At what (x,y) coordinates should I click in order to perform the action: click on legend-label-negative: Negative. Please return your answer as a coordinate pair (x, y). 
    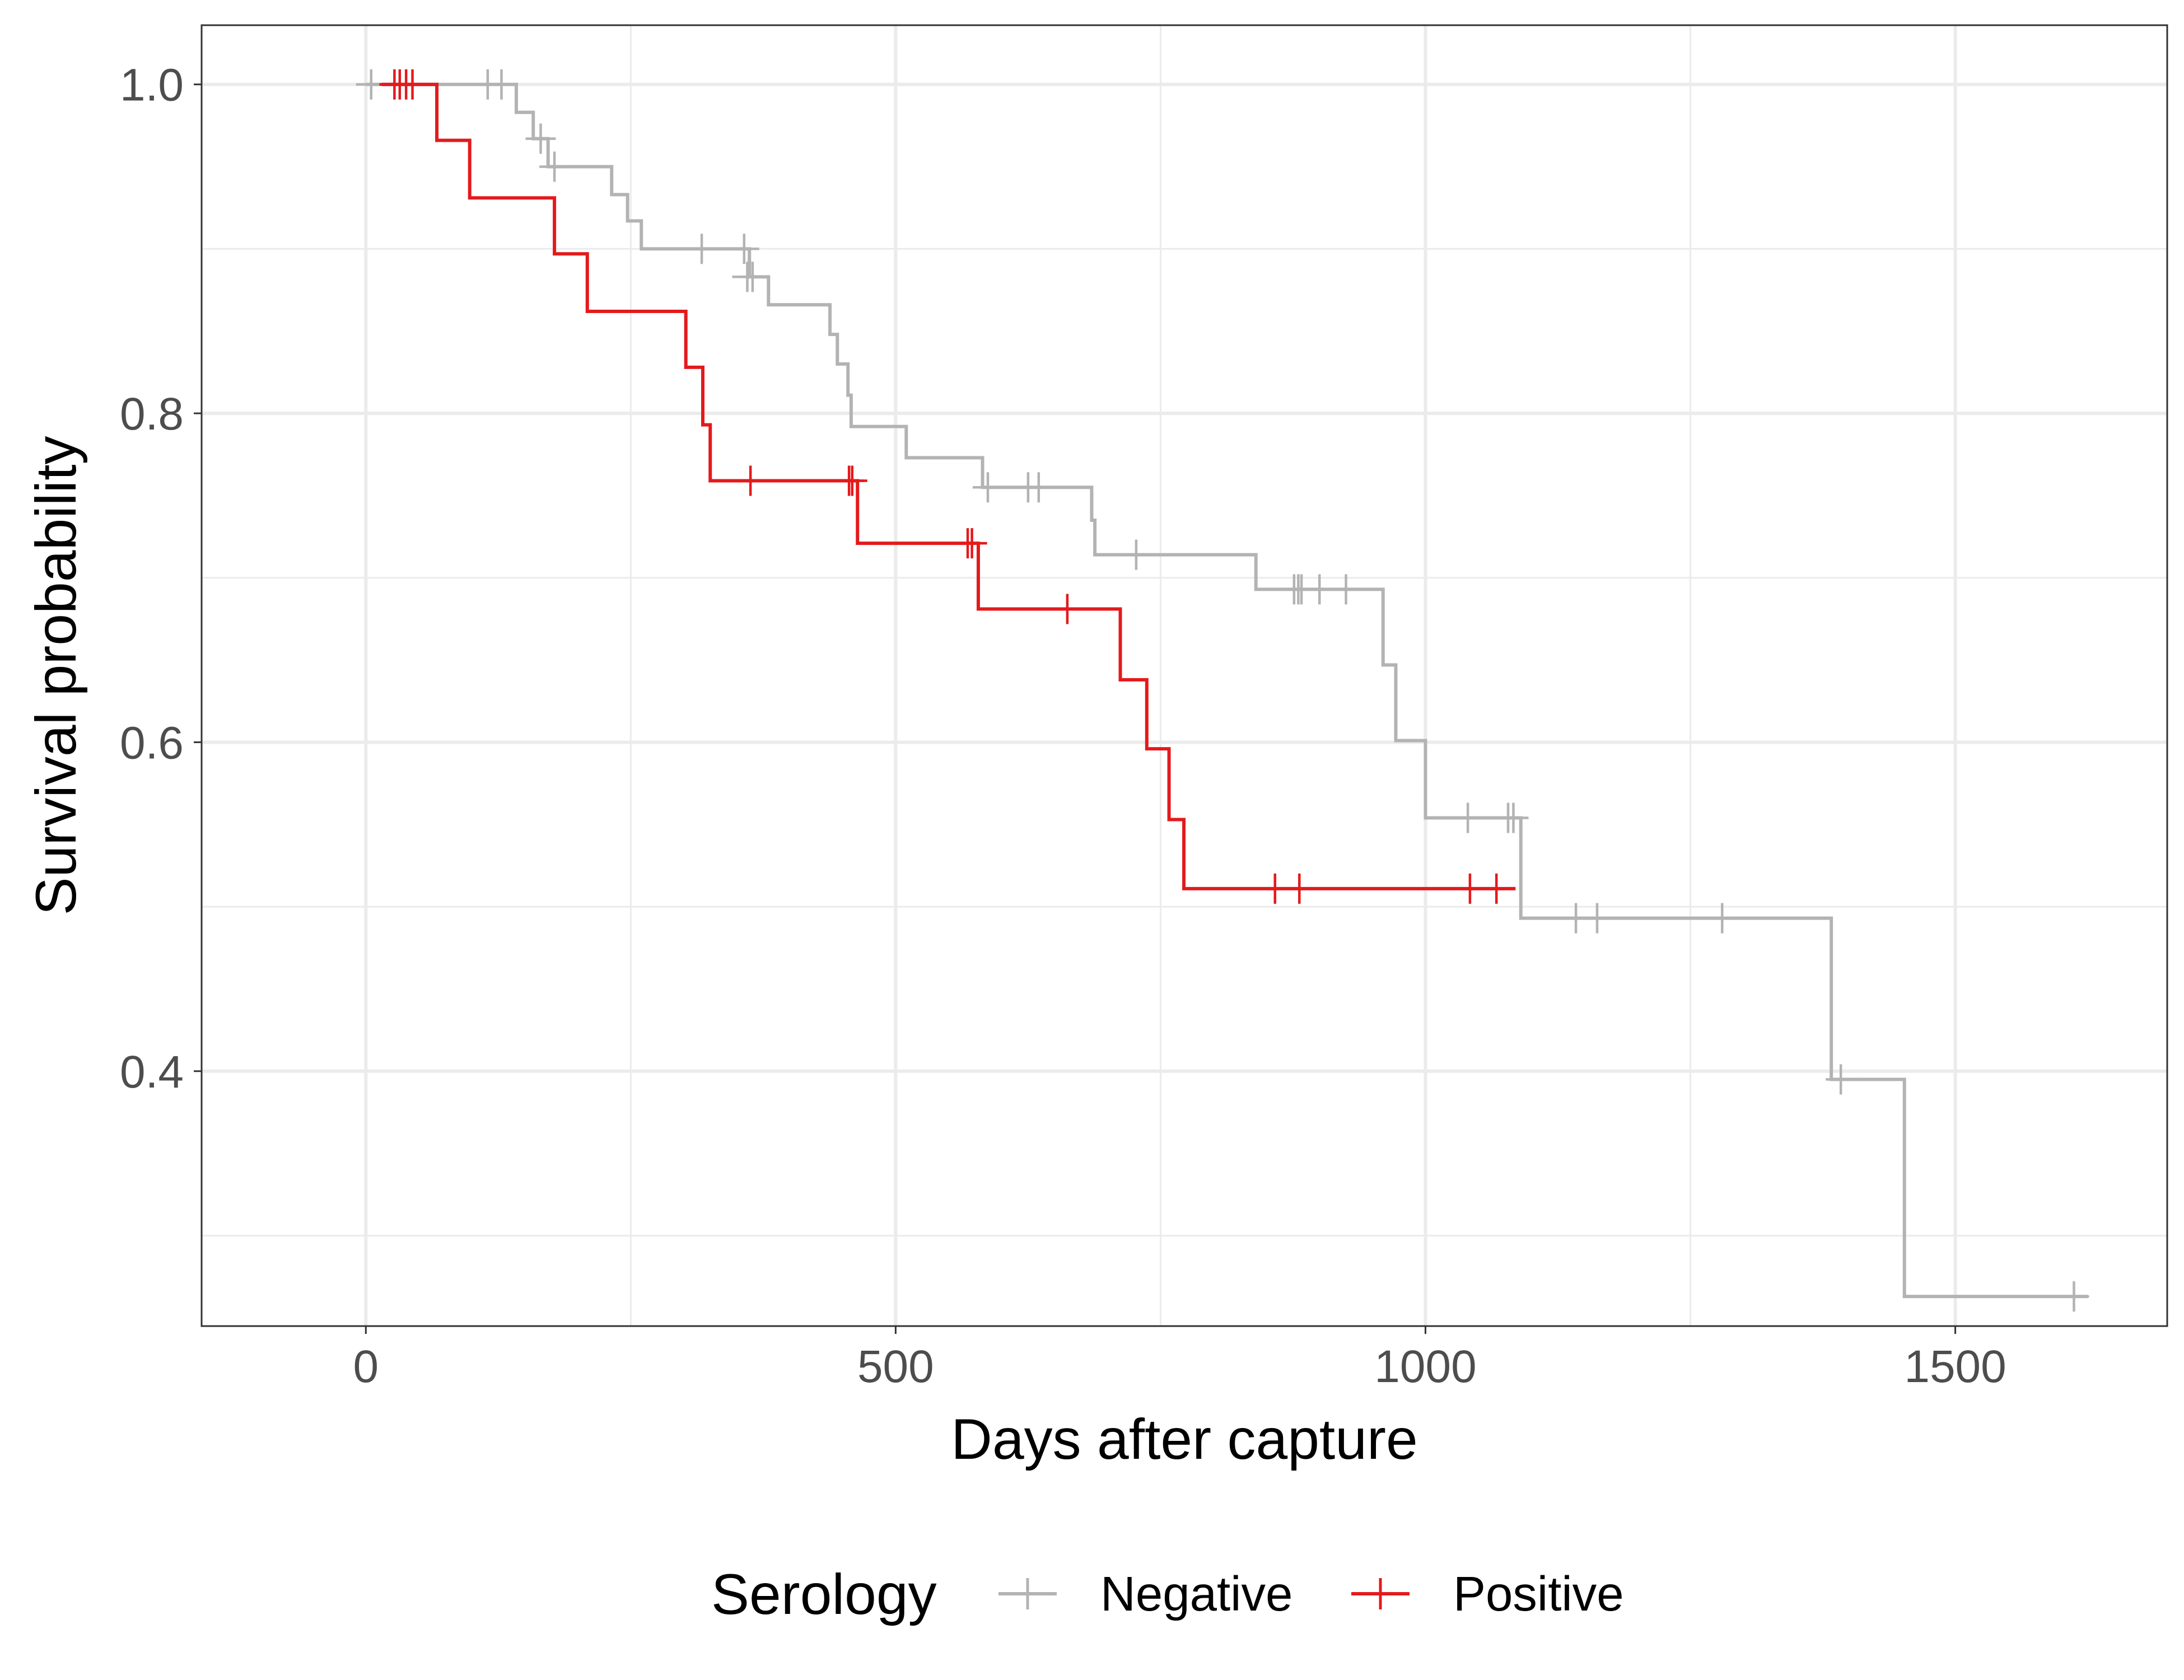
    Looking at the image, I should click on (1196, 1594).